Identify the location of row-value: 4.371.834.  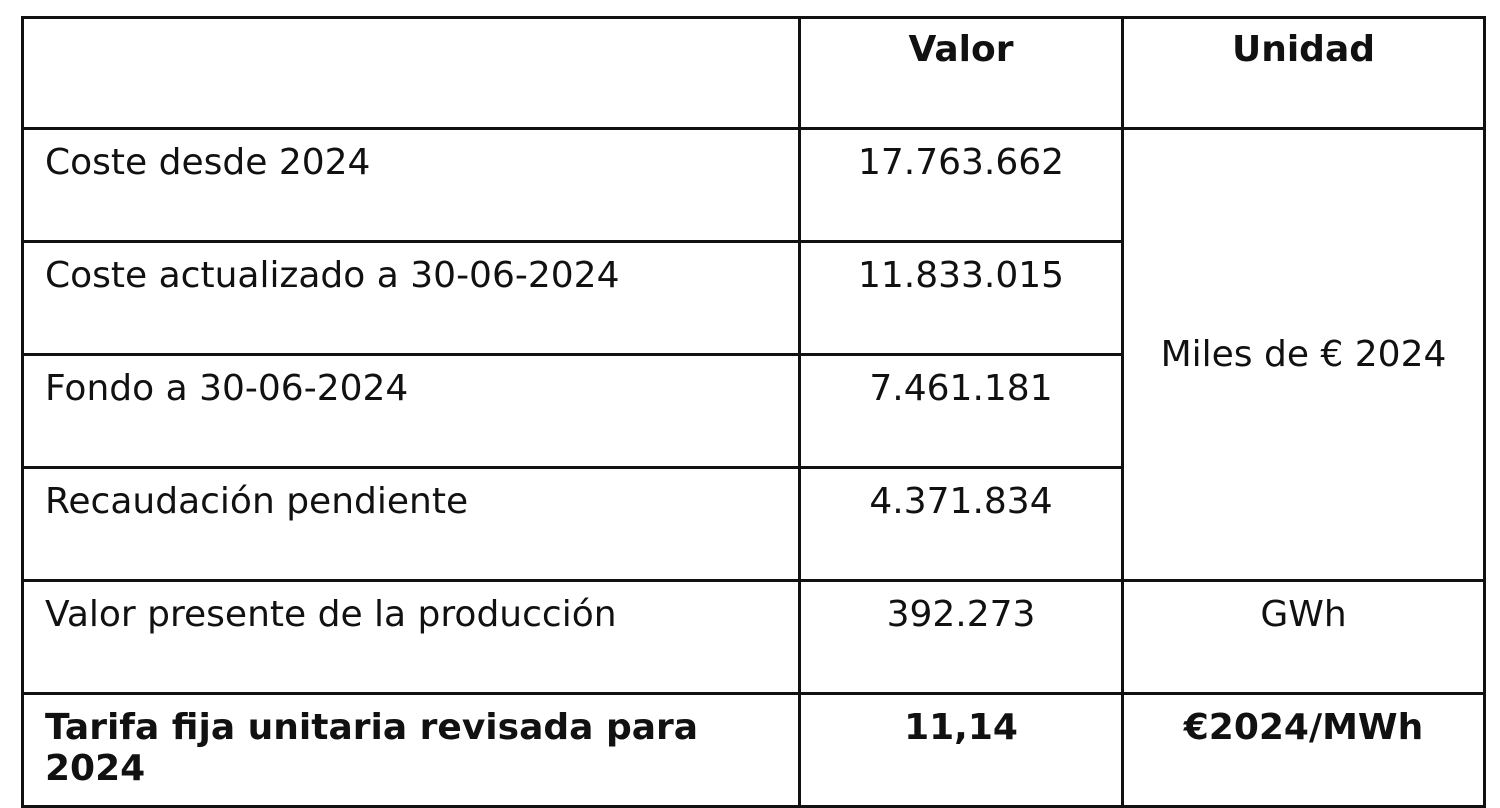
(961, 524).